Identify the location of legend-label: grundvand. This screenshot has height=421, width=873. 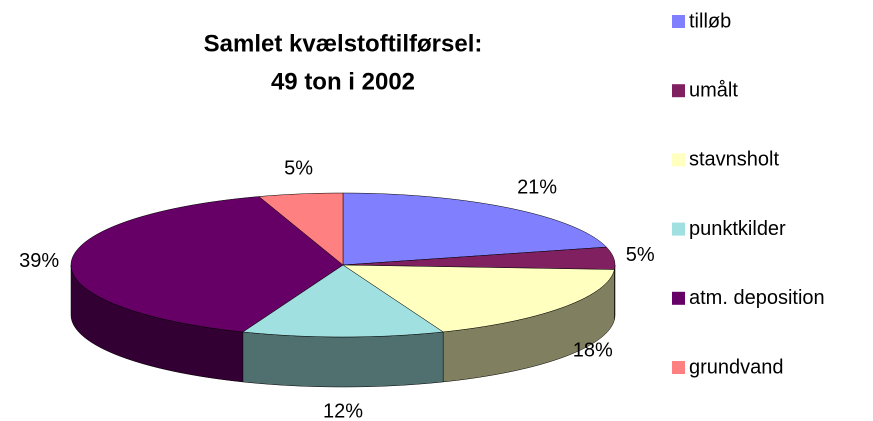
(736, 367).